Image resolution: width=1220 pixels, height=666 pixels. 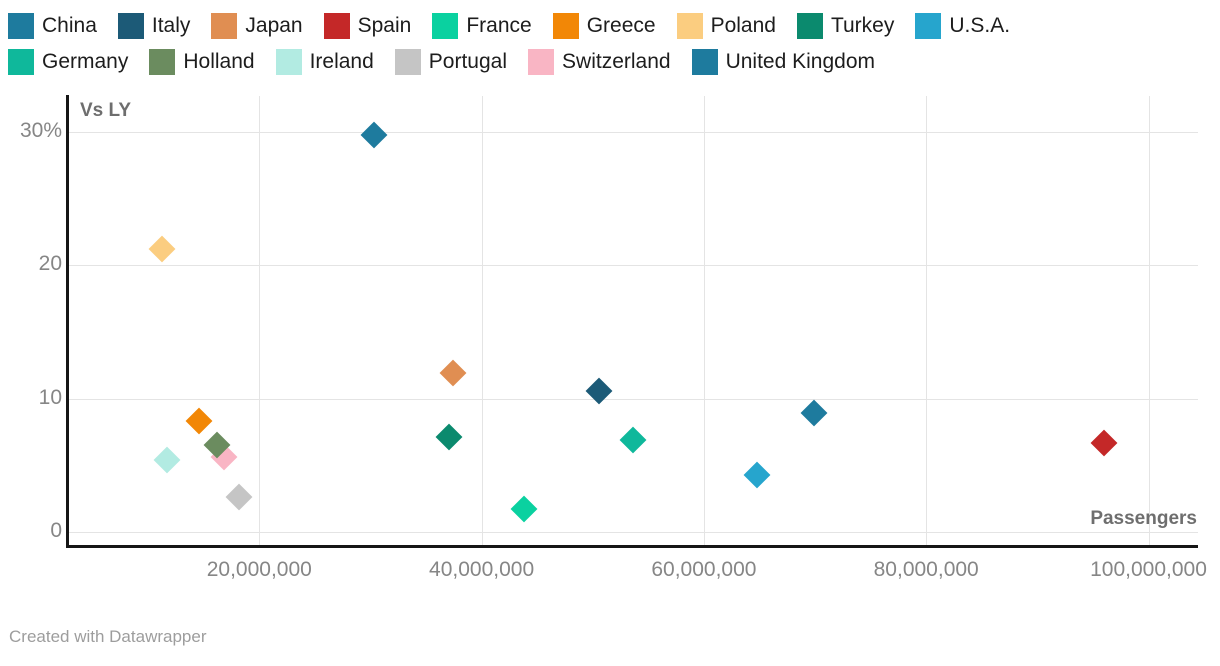 What do you see at coordinates (274, 25) in the screenshot?
I see `legend-label: Japan` at bounding box center [274, 25].